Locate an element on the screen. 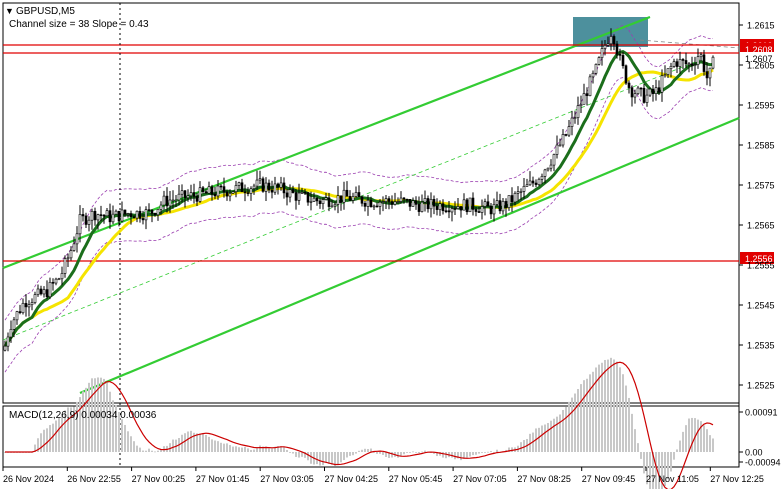  price-tick-label: 1.2555 is located at coordinates (761, 266).